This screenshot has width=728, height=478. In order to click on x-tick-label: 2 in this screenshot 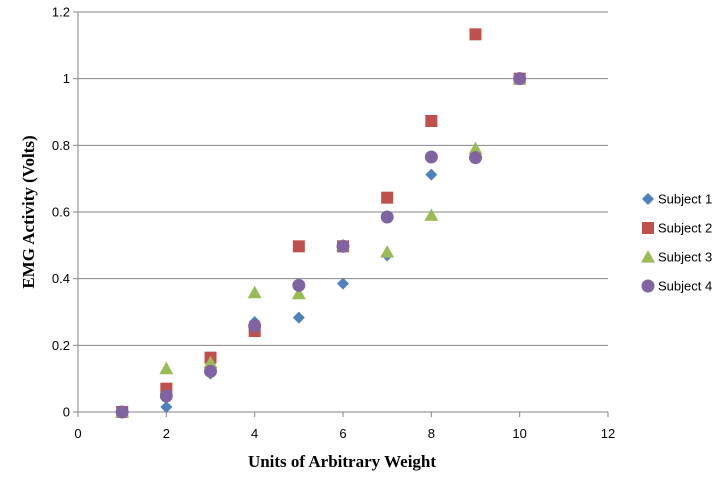, I will do `click(166, 433)`.